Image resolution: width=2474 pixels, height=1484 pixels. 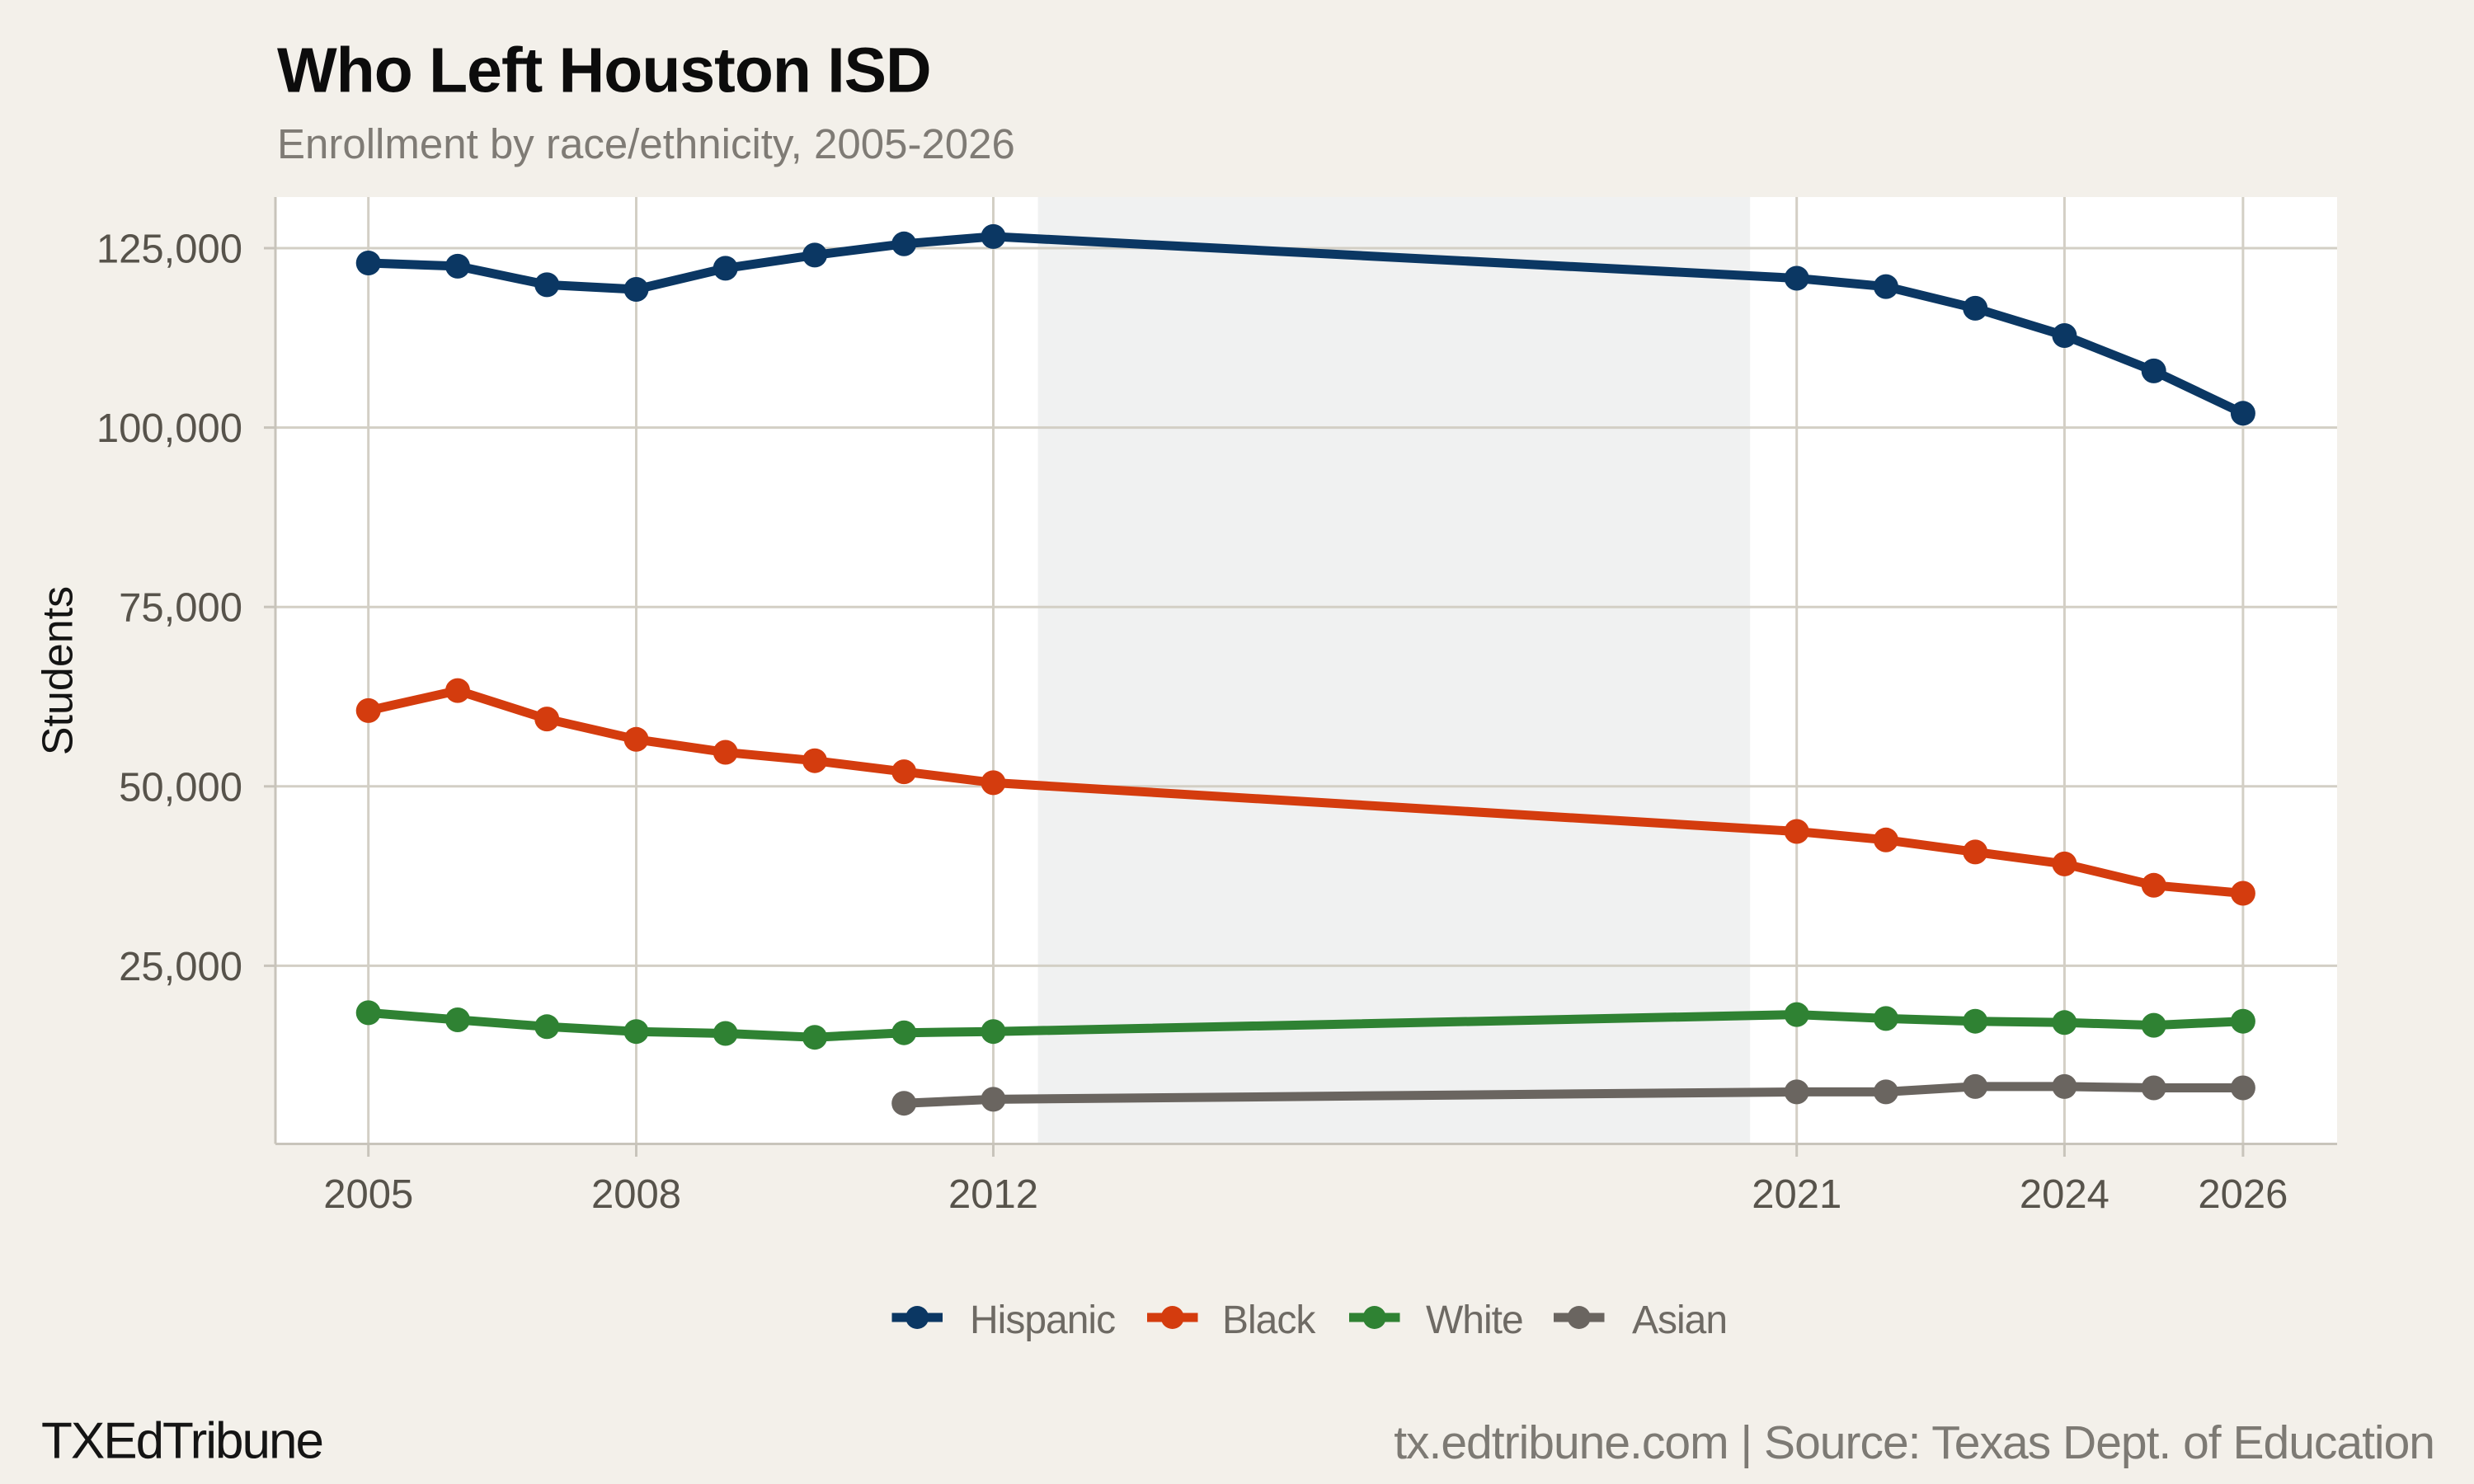 What do you see at coordinates (58, 670) in the screenshot?
I see `svg-text: Students` at bounding box center [58, 670].